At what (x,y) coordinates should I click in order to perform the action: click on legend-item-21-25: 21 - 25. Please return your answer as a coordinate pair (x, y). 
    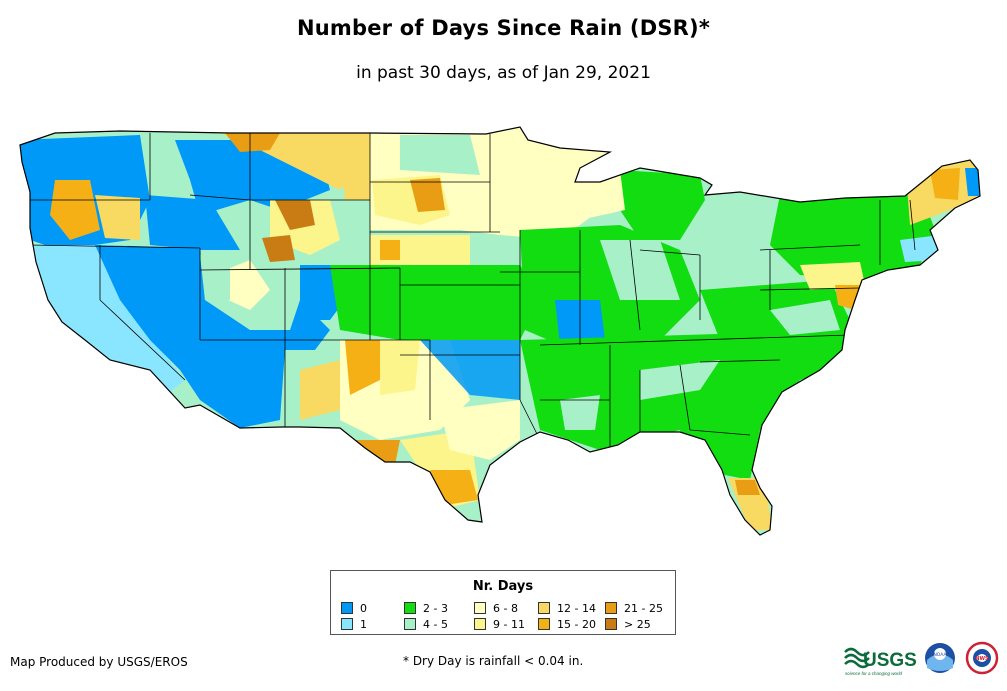
    Looking at the image, I should click on (634, 608).